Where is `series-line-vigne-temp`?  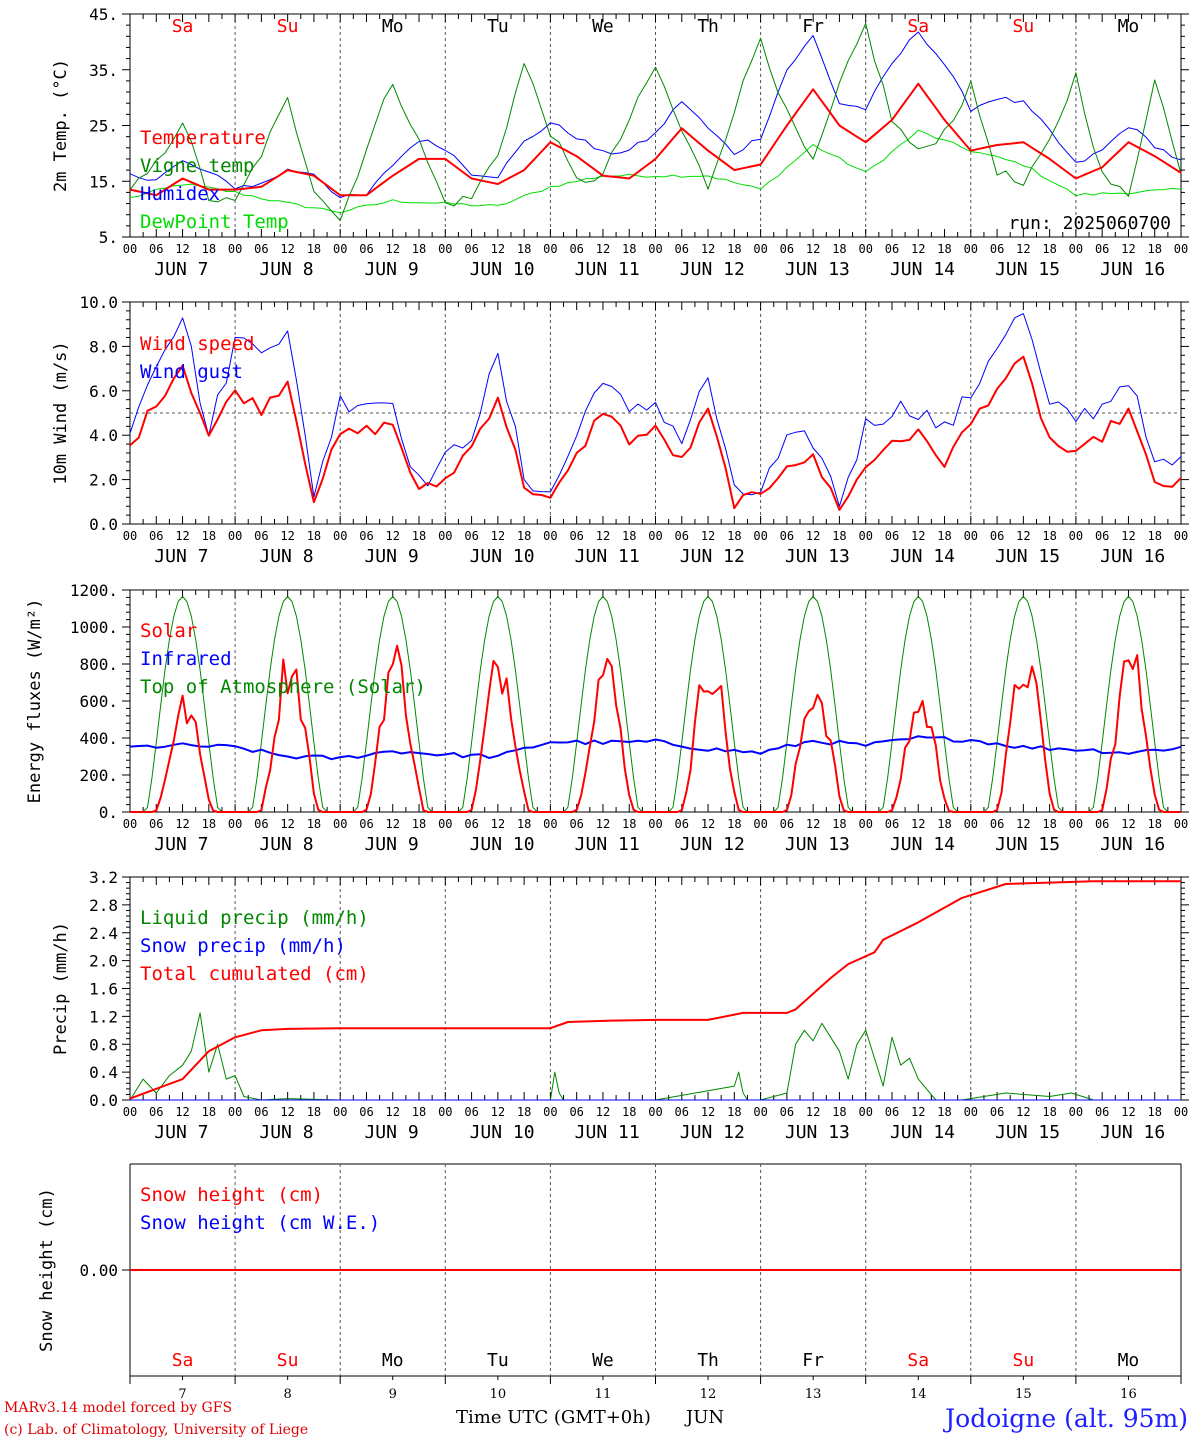
series-line-vigne-temp is located at coordinates (655, 121).